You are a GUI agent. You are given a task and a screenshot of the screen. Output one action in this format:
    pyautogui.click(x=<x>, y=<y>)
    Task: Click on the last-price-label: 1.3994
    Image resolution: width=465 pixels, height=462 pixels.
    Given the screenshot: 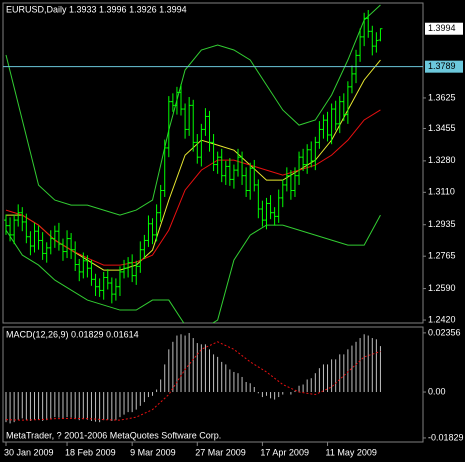 What is the action you would take?
    pyautogui.click(x=442, y=28)
    